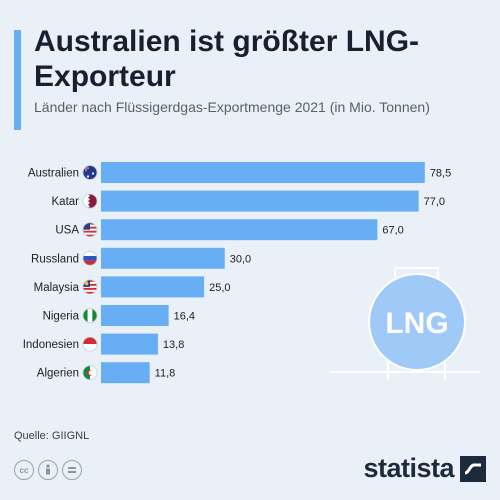  Describe the element at coordinates (240, 259) in the screenshot. I see `value-label: 30,0` at that location.